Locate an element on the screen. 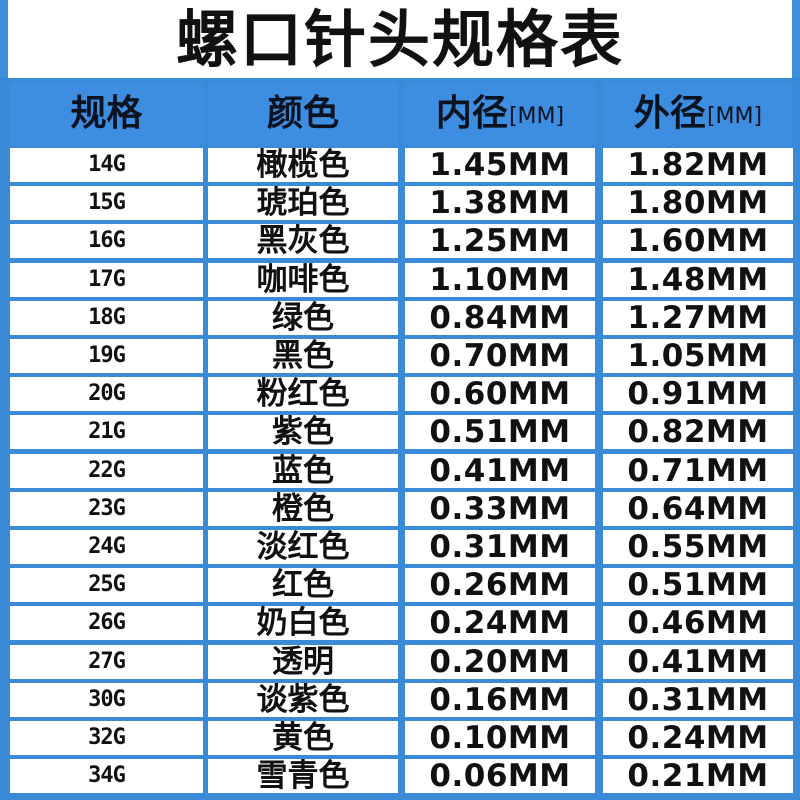  column-header-color-label: 颜色 is located at coordinates (302, 113).